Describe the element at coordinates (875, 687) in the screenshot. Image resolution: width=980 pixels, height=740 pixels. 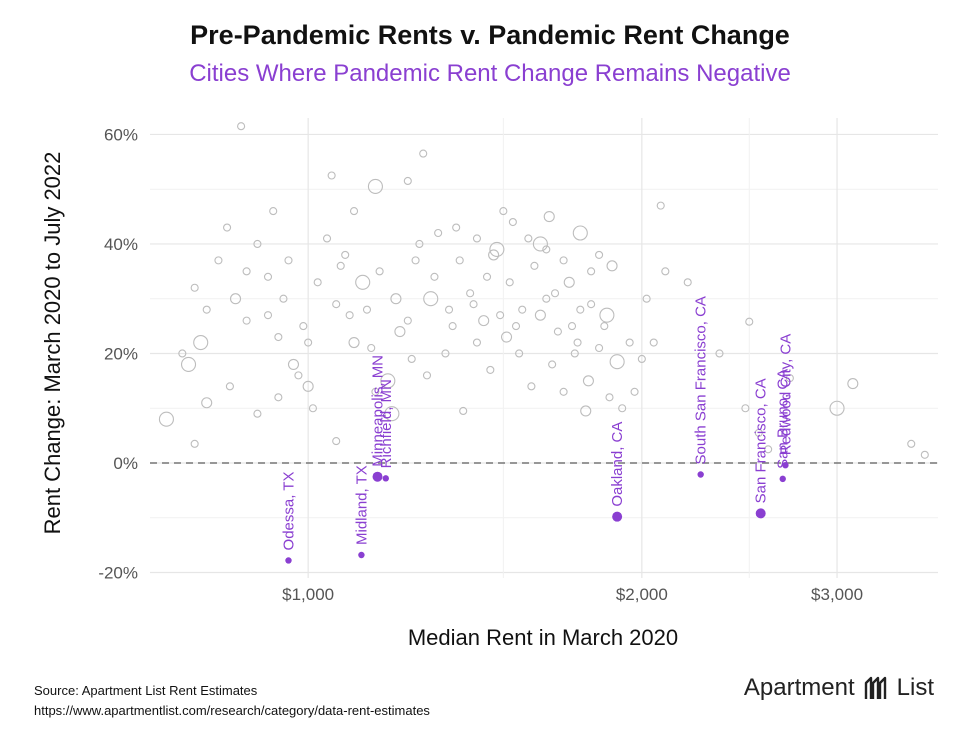
I see `apartment-list-logo-icon` at that location.